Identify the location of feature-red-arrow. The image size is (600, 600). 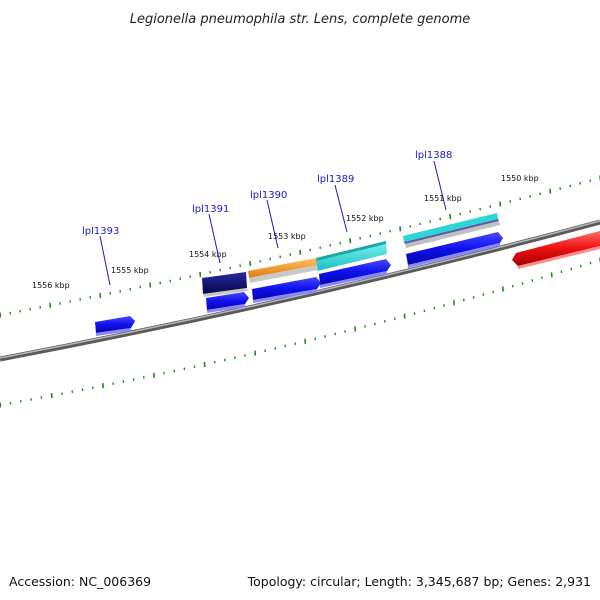
(556, 250).